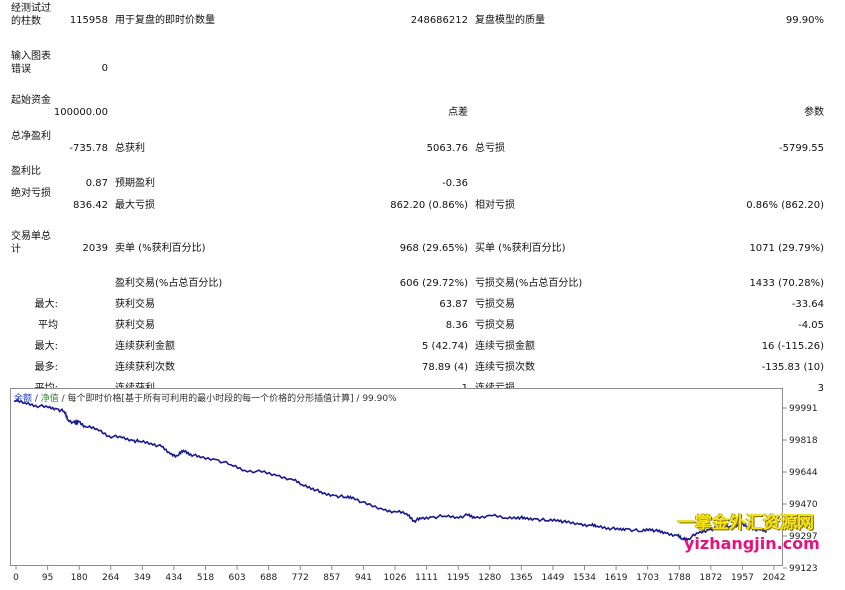  Describe the element at coordinates (803, 473) in the screenshot. I see `y-tick-label: 99644` at that location.